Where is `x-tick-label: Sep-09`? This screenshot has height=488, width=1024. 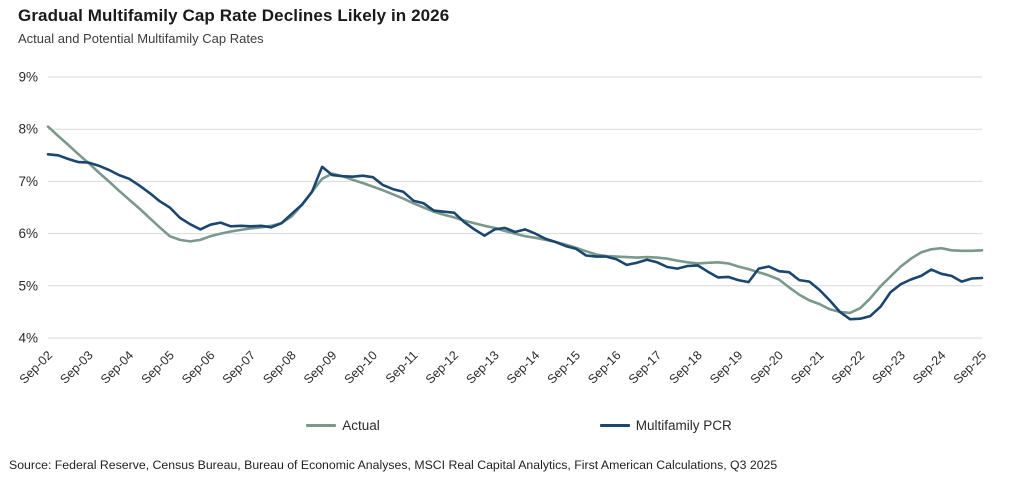
x-tick-label: Sep-09 is located at coordinates (320, 367).